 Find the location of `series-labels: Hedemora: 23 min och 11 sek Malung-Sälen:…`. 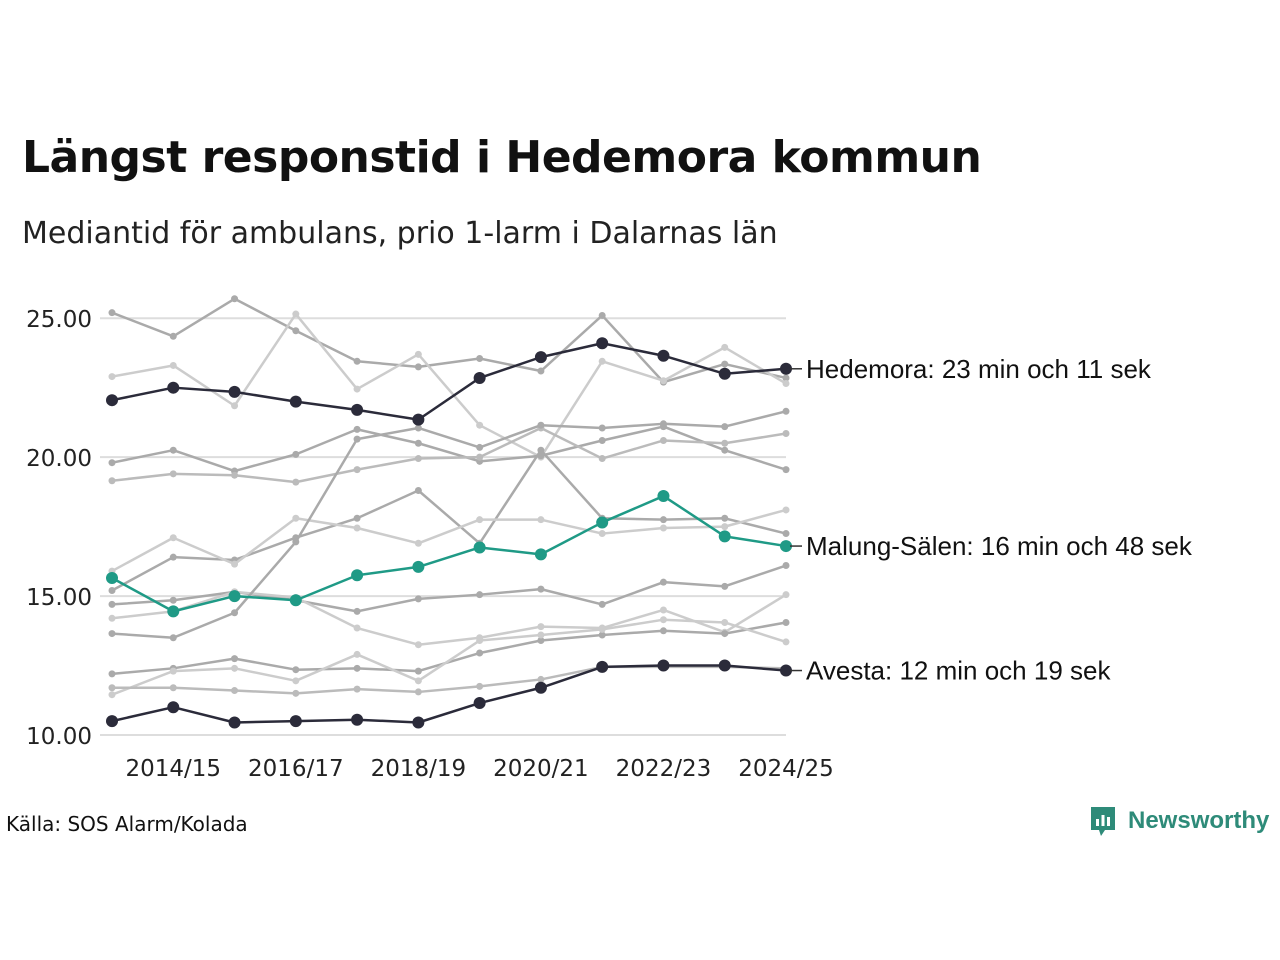

series-labels: Hedemora: 23 min och 11 sek Malung-Sälen:… is located at coordinates (991, 520).